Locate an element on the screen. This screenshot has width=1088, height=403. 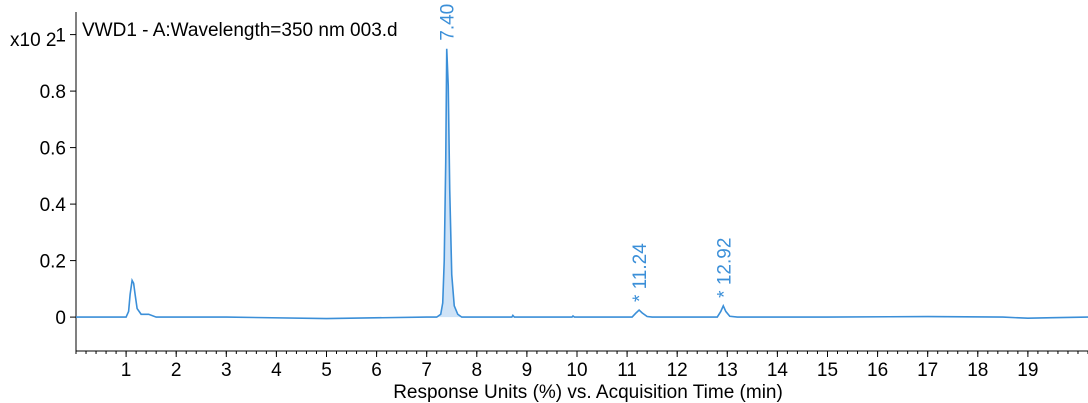
y-tick-label: 0.4 is located at coordinates (53, 205).